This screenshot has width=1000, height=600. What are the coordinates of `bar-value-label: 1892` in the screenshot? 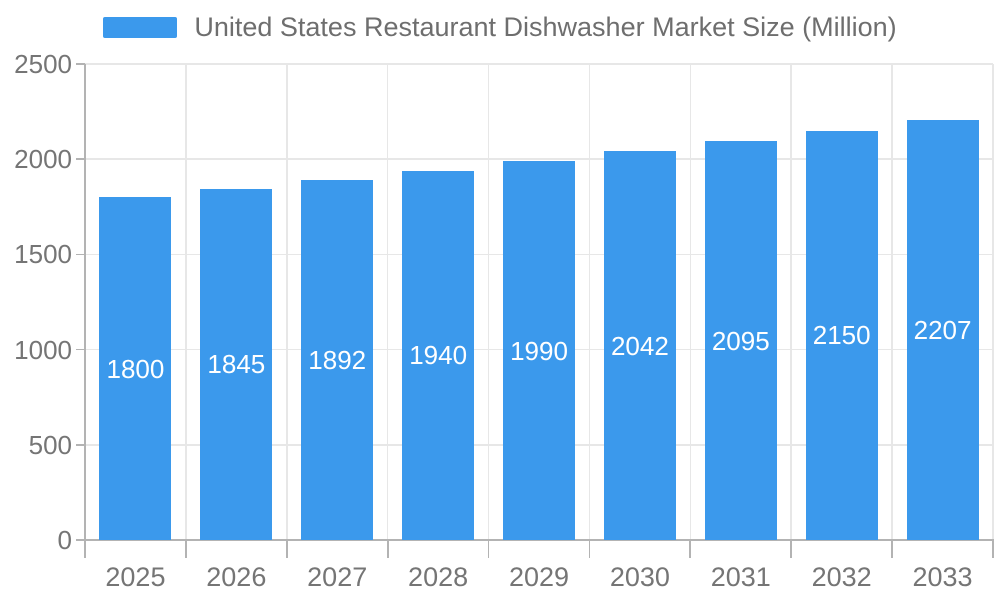 It's located at (337, 359).